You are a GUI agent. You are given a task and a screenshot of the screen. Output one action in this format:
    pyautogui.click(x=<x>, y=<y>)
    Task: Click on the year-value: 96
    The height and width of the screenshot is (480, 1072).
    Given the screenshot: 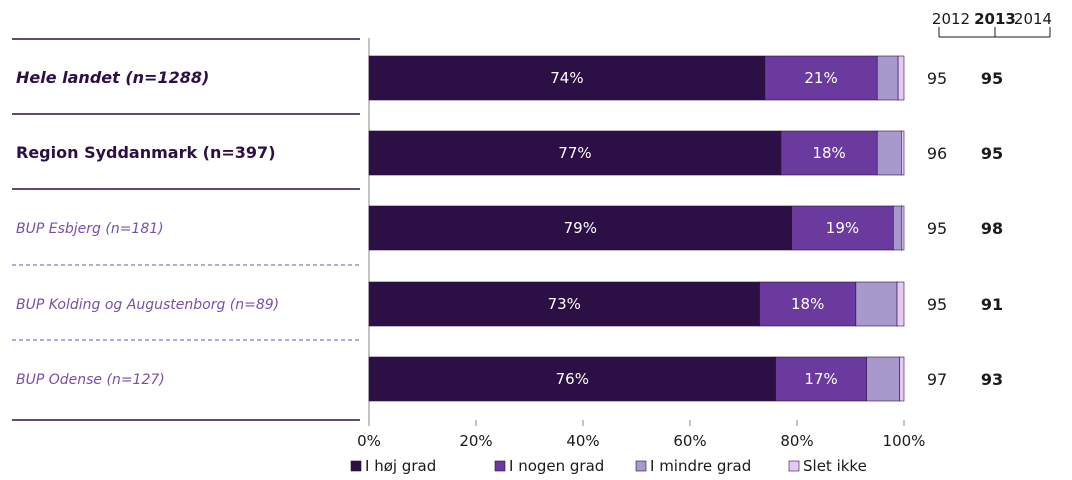 What is the action you would take?
    pyautogui.click(x=937, y=153)
    